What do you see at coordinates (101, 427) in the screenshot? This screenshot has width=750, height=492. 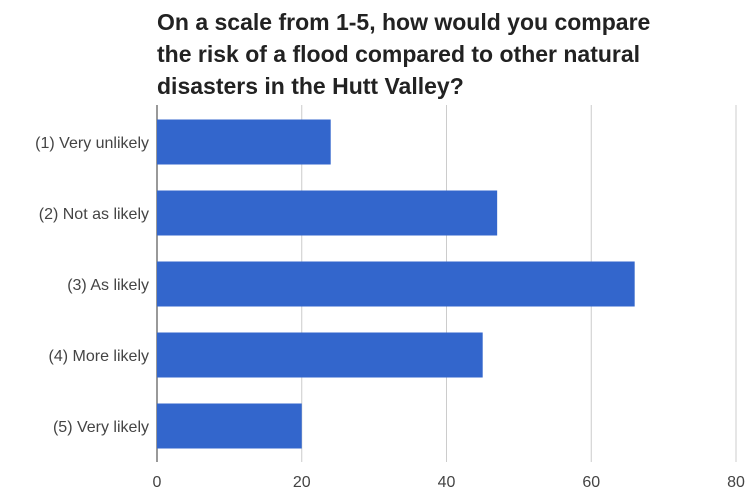 I see `category-label: (5) Very likely` at bounding box center [101, 427].